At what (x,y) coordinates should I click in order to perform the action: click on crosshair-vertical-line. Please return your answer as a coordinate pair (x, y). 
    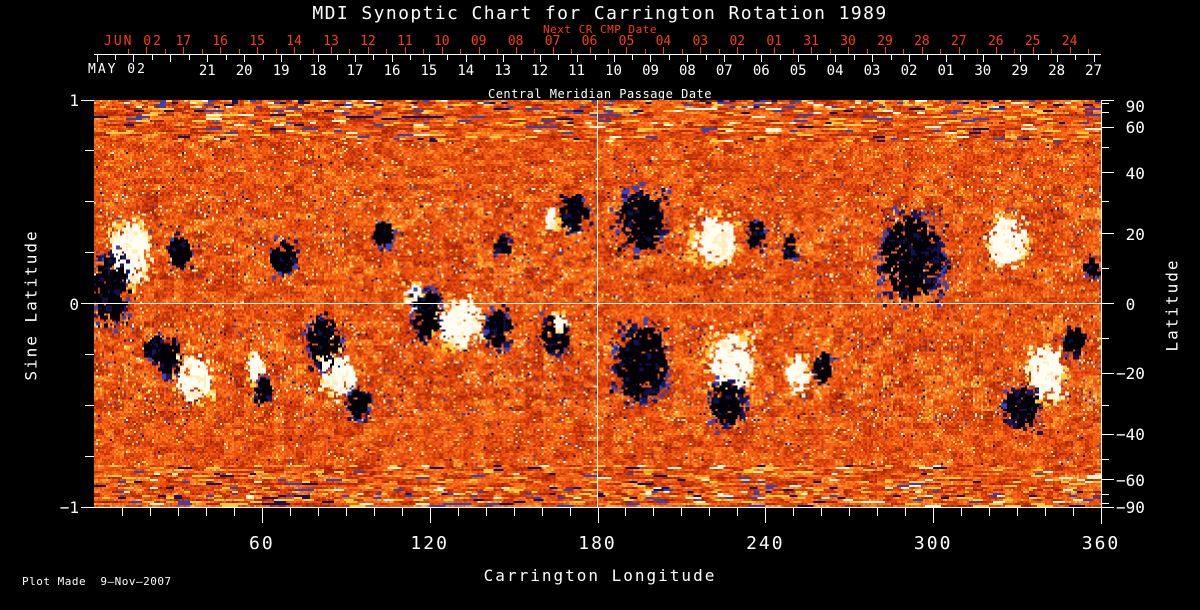
    Looking at the image, I should click on (597, 303).